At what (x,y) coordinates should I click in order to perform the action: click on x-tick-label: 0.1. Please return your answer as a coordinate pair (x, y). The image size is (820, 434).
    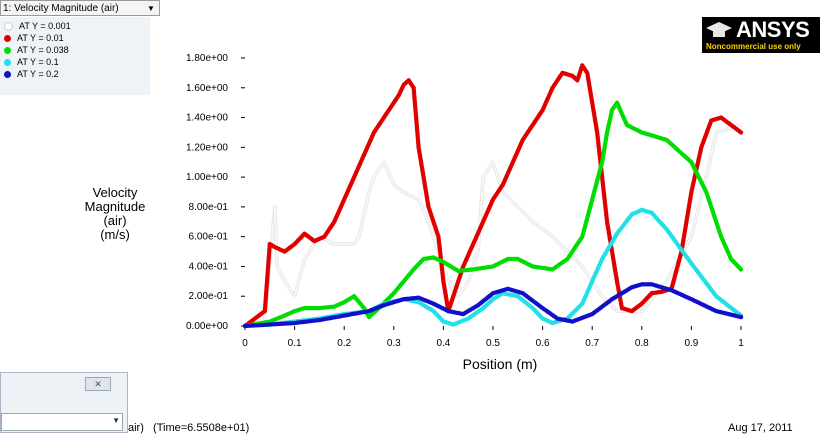
    Looking at the image, I should click on (295, 343).